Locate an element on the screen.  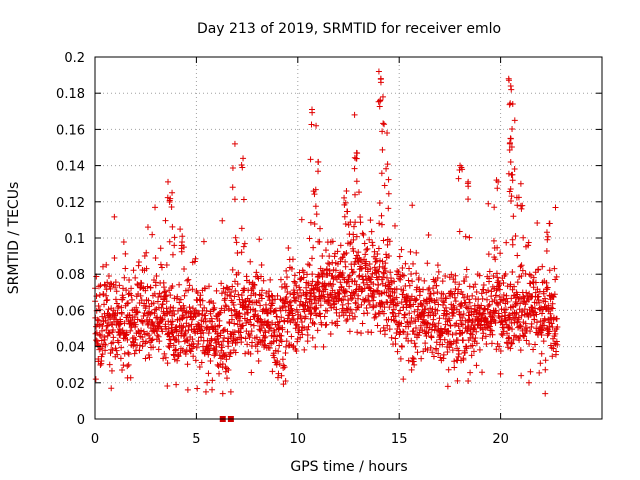
x-tick-label: 10 is located at coordinates (298, 439).